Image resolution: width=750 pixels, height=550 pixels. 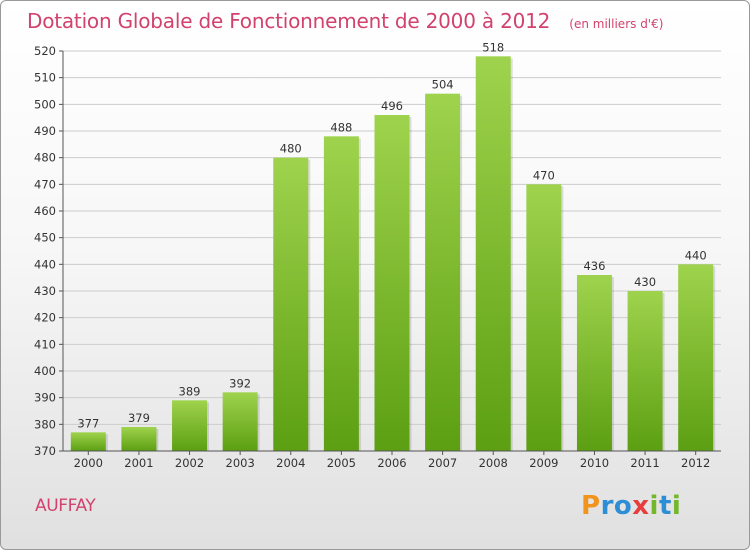 What do you see at coordinates (392, 106) in the screenshot?
I see `bar-value-label: 496` at bounding box center [392, 106].